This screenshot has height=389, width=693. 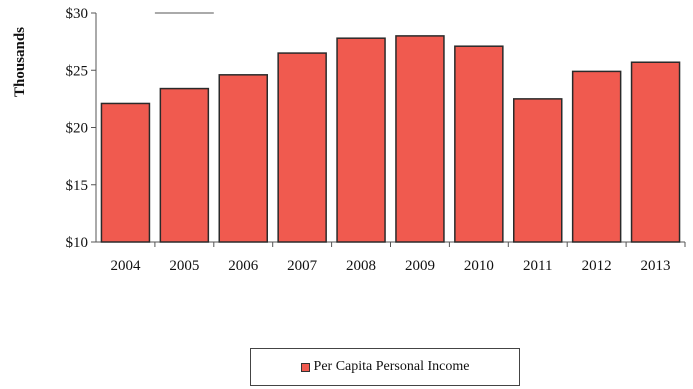 I want to click on x-tick-label: 2004, so click(x=125, y=266).